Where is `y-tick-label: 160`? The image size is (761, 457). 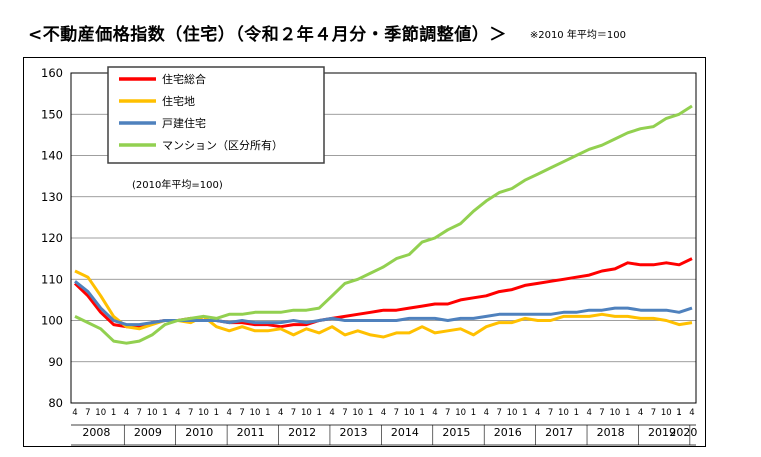 y-tick-label: 160 is located at coordinates (52, 73).